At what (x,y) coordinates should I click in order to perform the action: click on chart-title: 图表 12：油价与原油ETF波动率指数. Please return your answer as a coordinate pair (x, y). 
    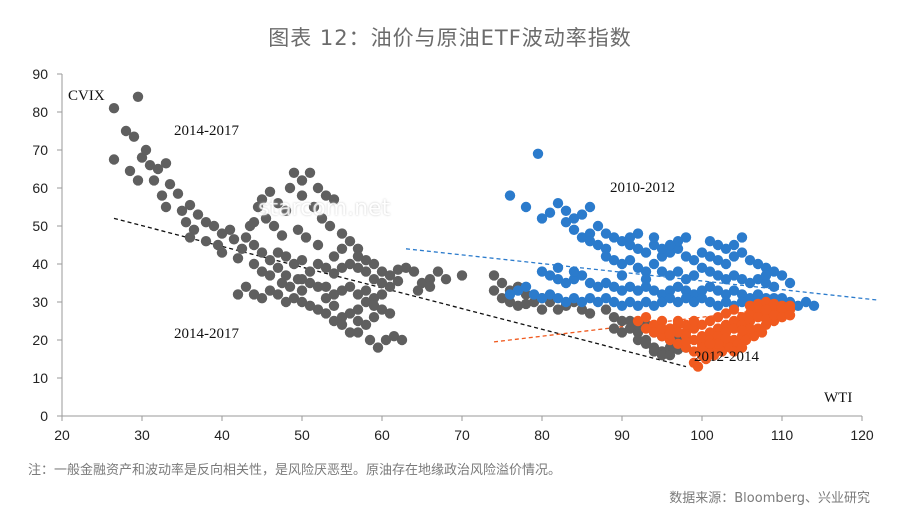
    Looking at the image, I should click on (450, 38).